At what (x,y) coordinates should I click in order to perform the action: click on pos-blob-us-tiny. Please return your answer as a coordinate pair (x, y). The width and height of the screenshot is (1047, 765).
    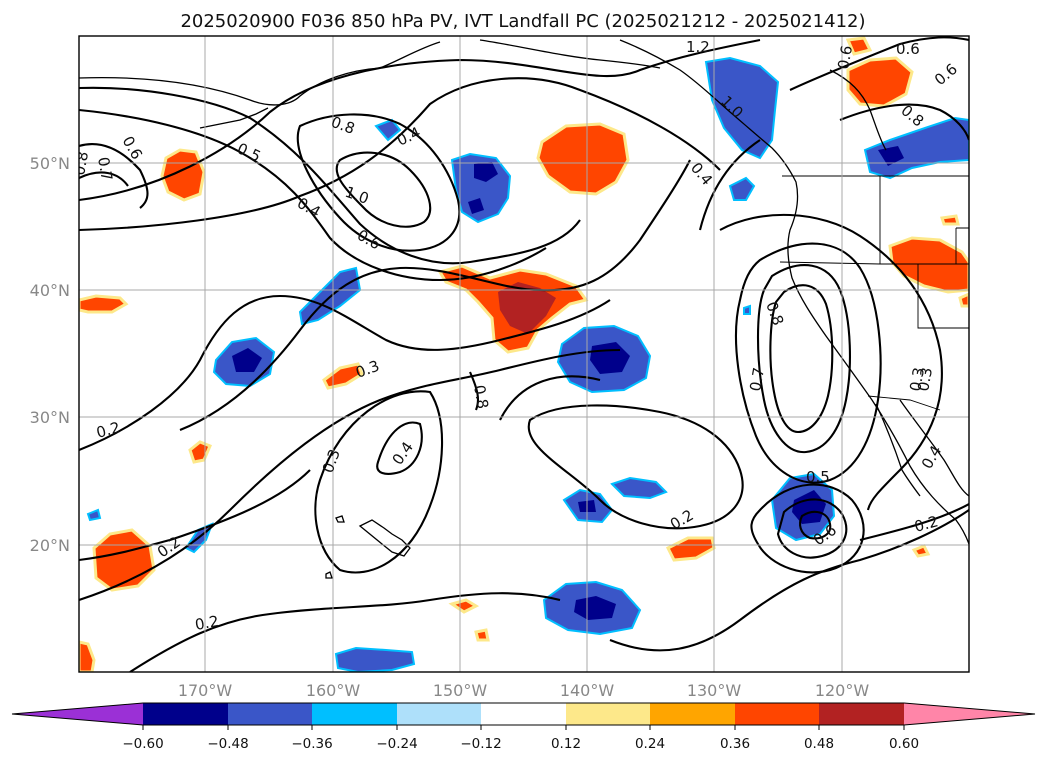
    Looking at the image, I should click on (950, 220).